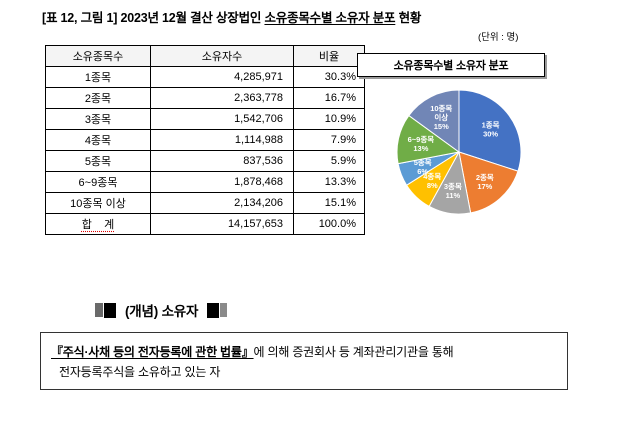 This screenshot has width=618, height=424. Describe the element at coordinates (329, 182) in the screenshot. I see `table-cell: 13.3%` at that location.